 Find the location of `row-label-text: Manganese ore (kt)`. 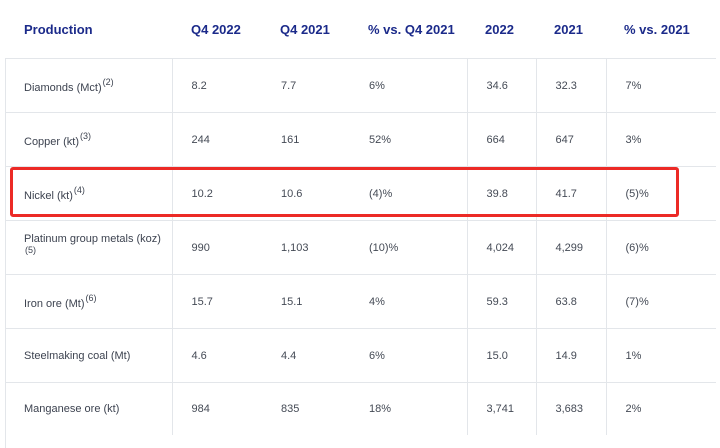

row-label-text: Manganese ore (kt) is located at coordinates (72, 409).